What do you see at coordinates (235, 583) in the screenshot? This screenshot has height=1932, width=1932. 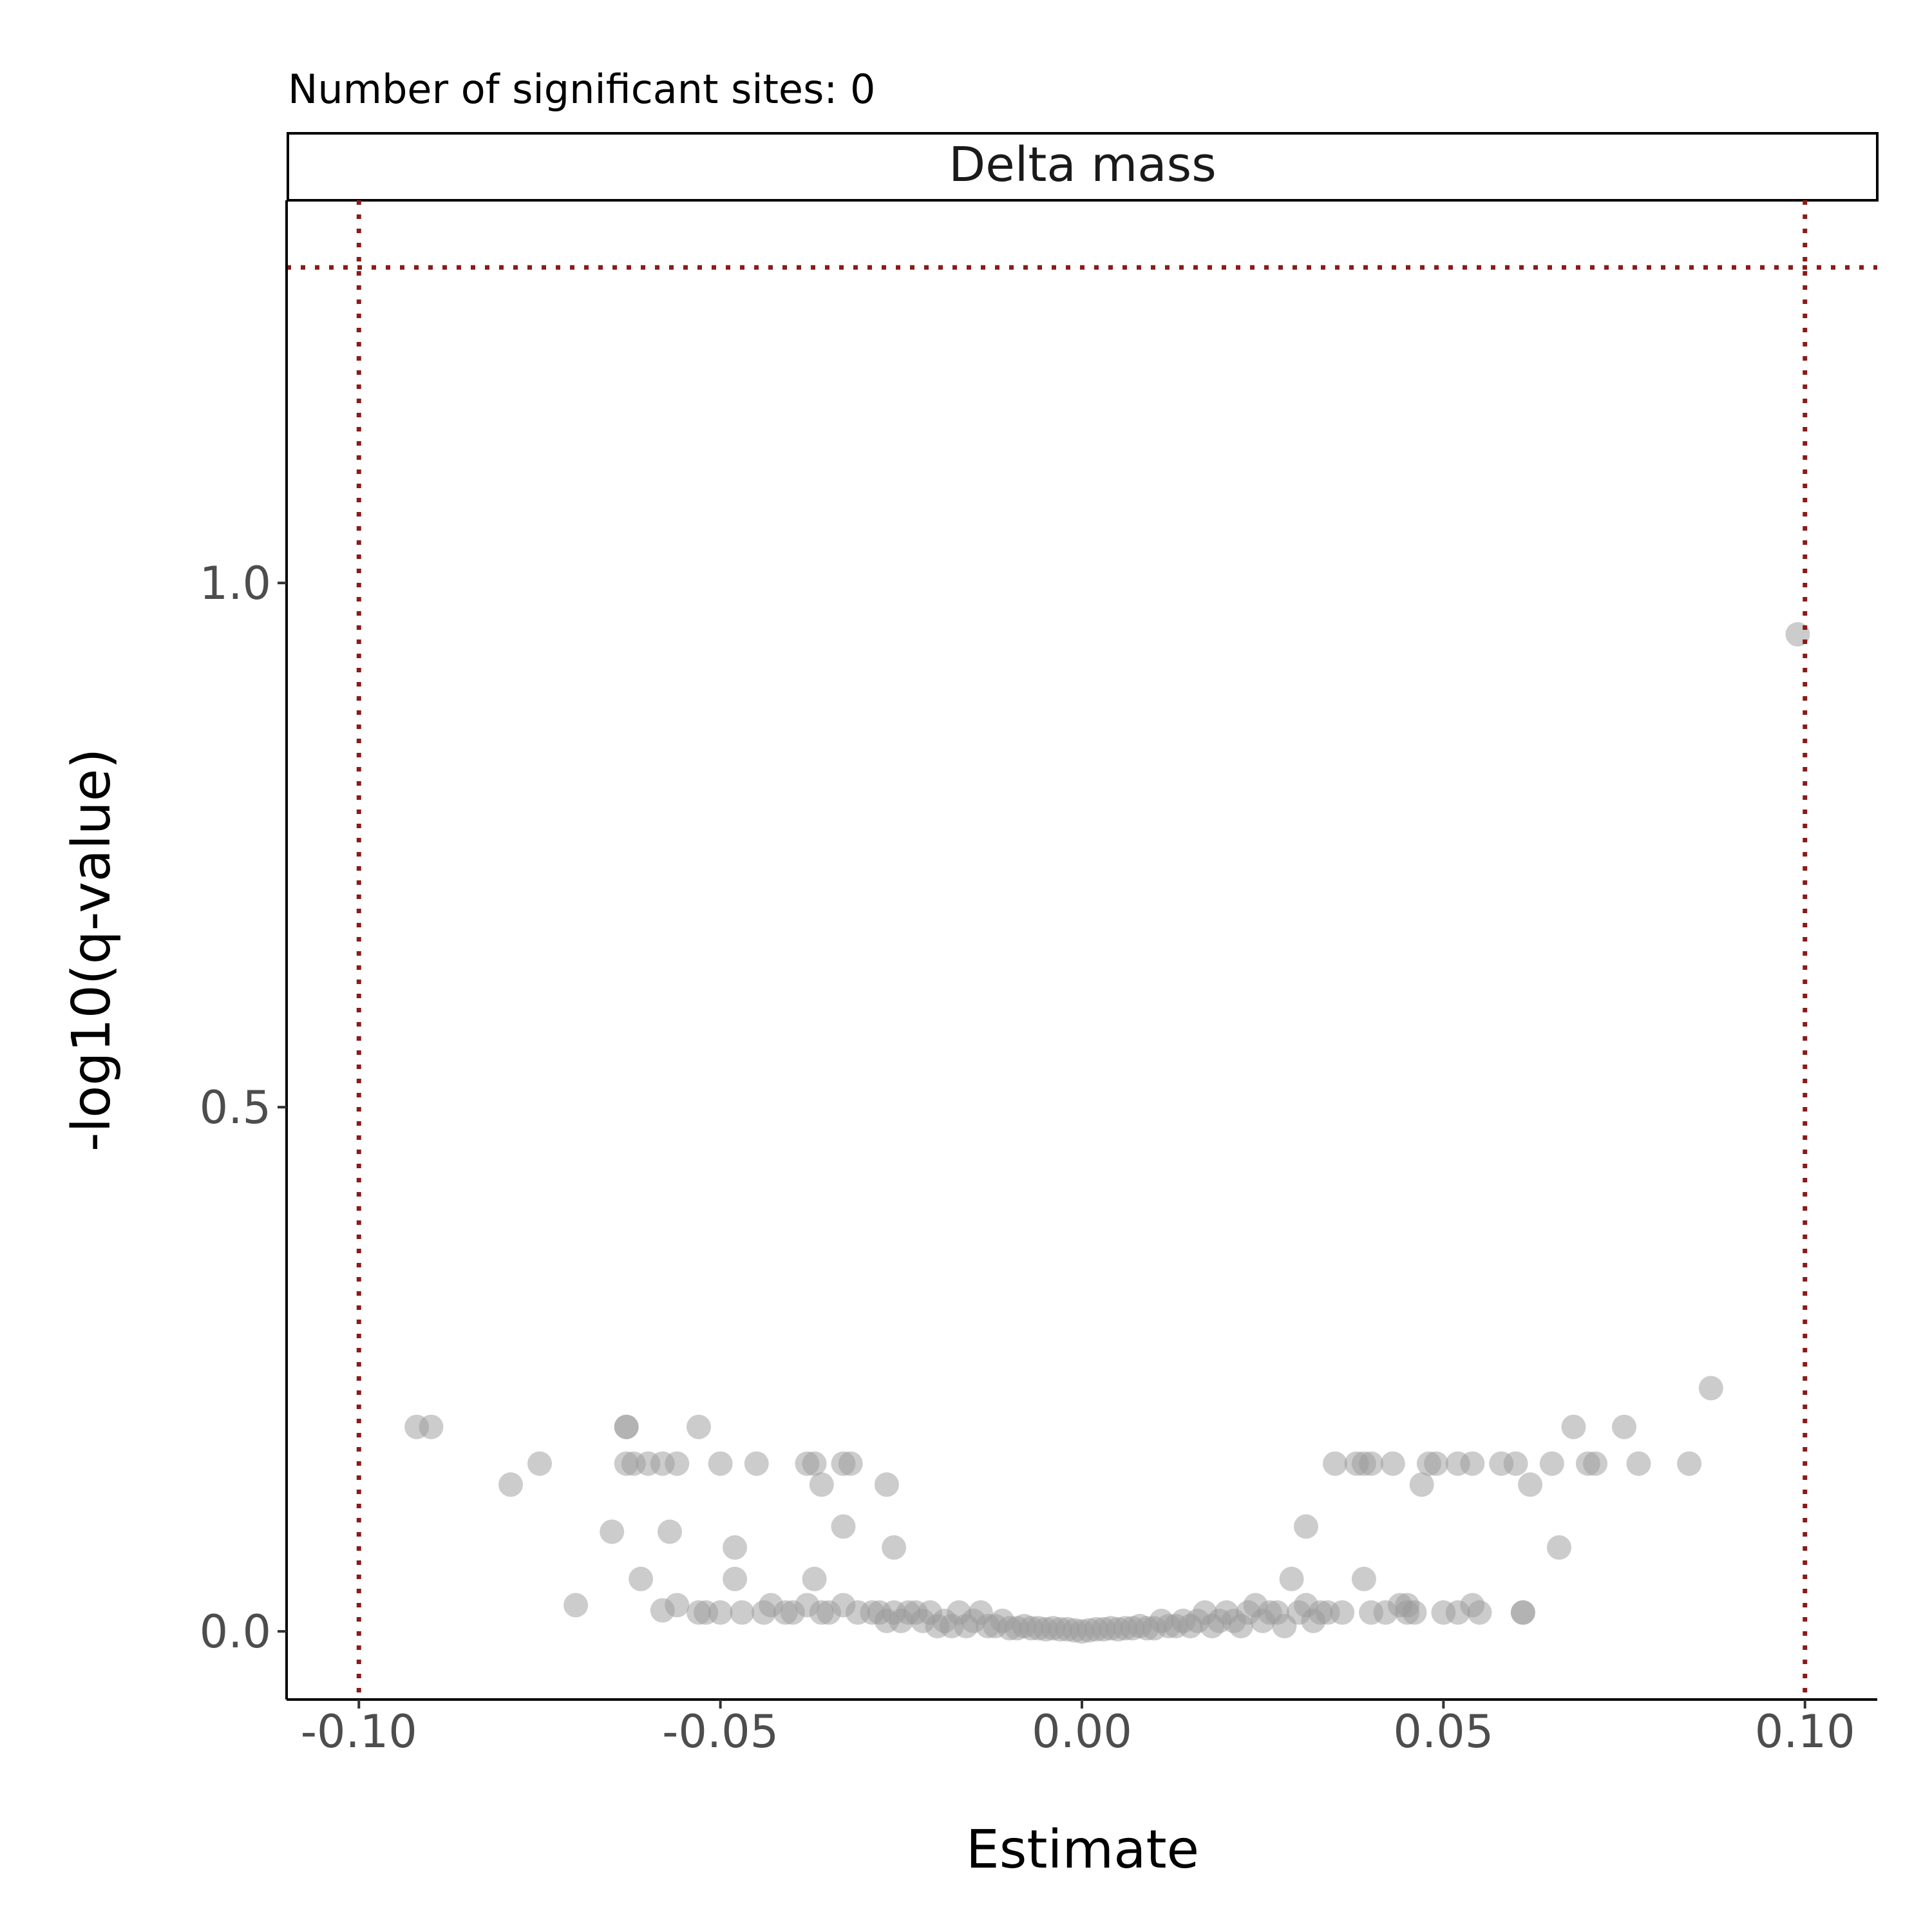 I see `y-tick-label: 1.0` at bounding box center [235, 583].